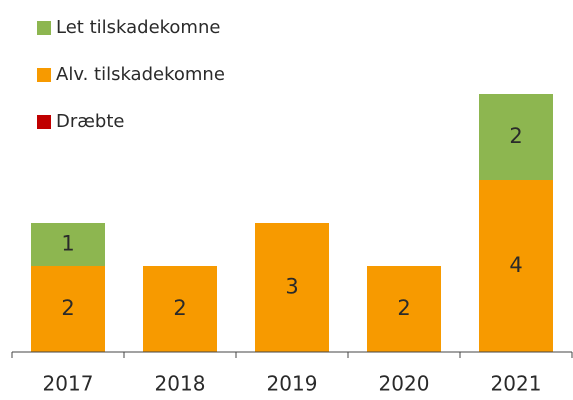 Image resolution: width=573 pixels, height=400 pixels. I want to click on data-label: 1, so click(67, 244).